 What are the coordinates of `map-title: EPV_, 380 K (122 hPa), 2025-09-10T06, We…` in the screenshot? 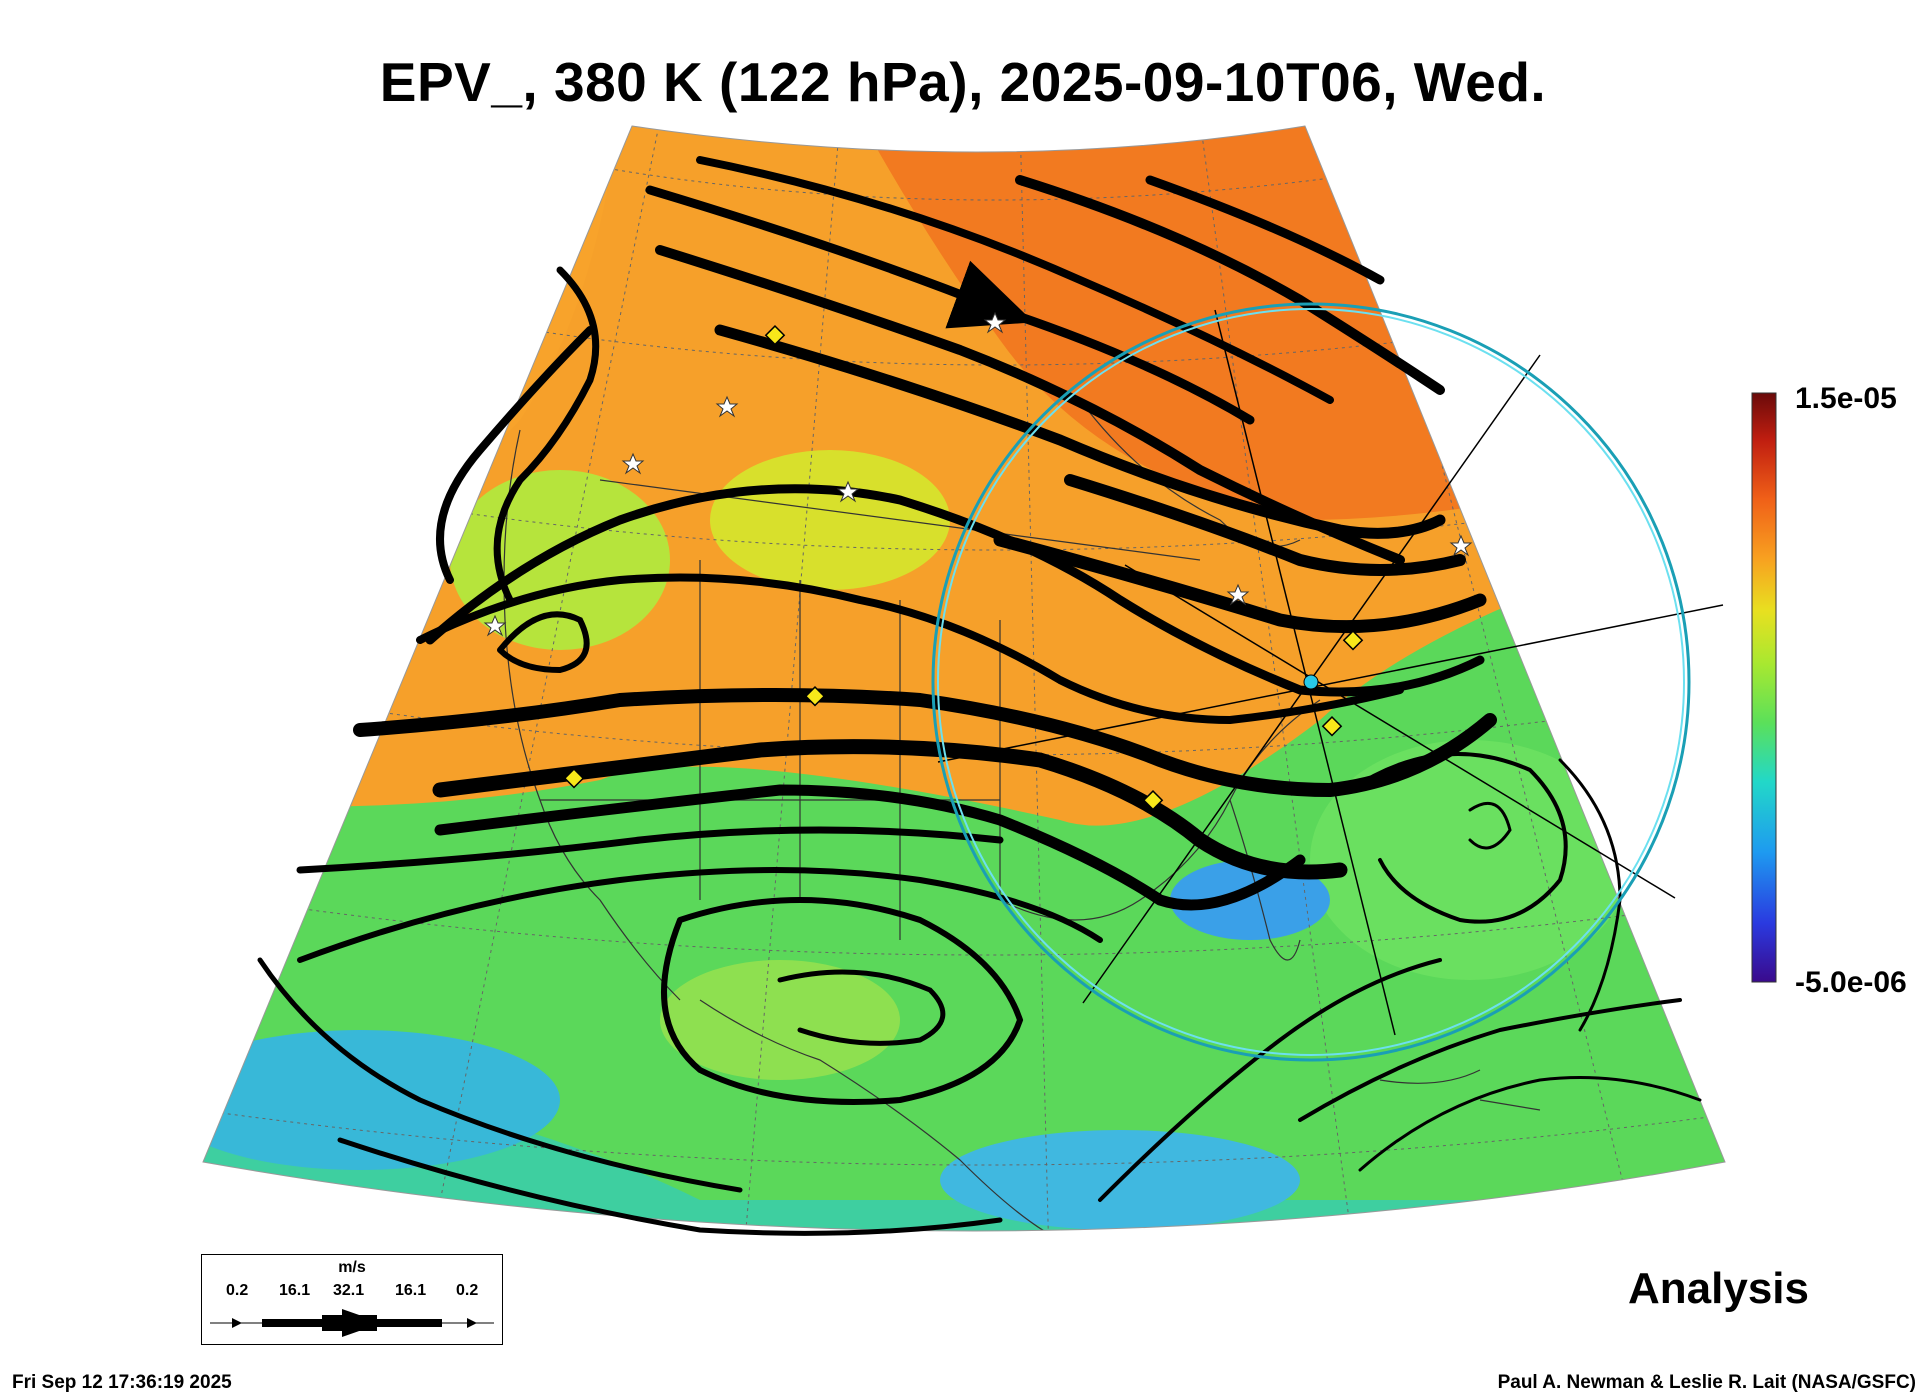 It's located at (963, 82).